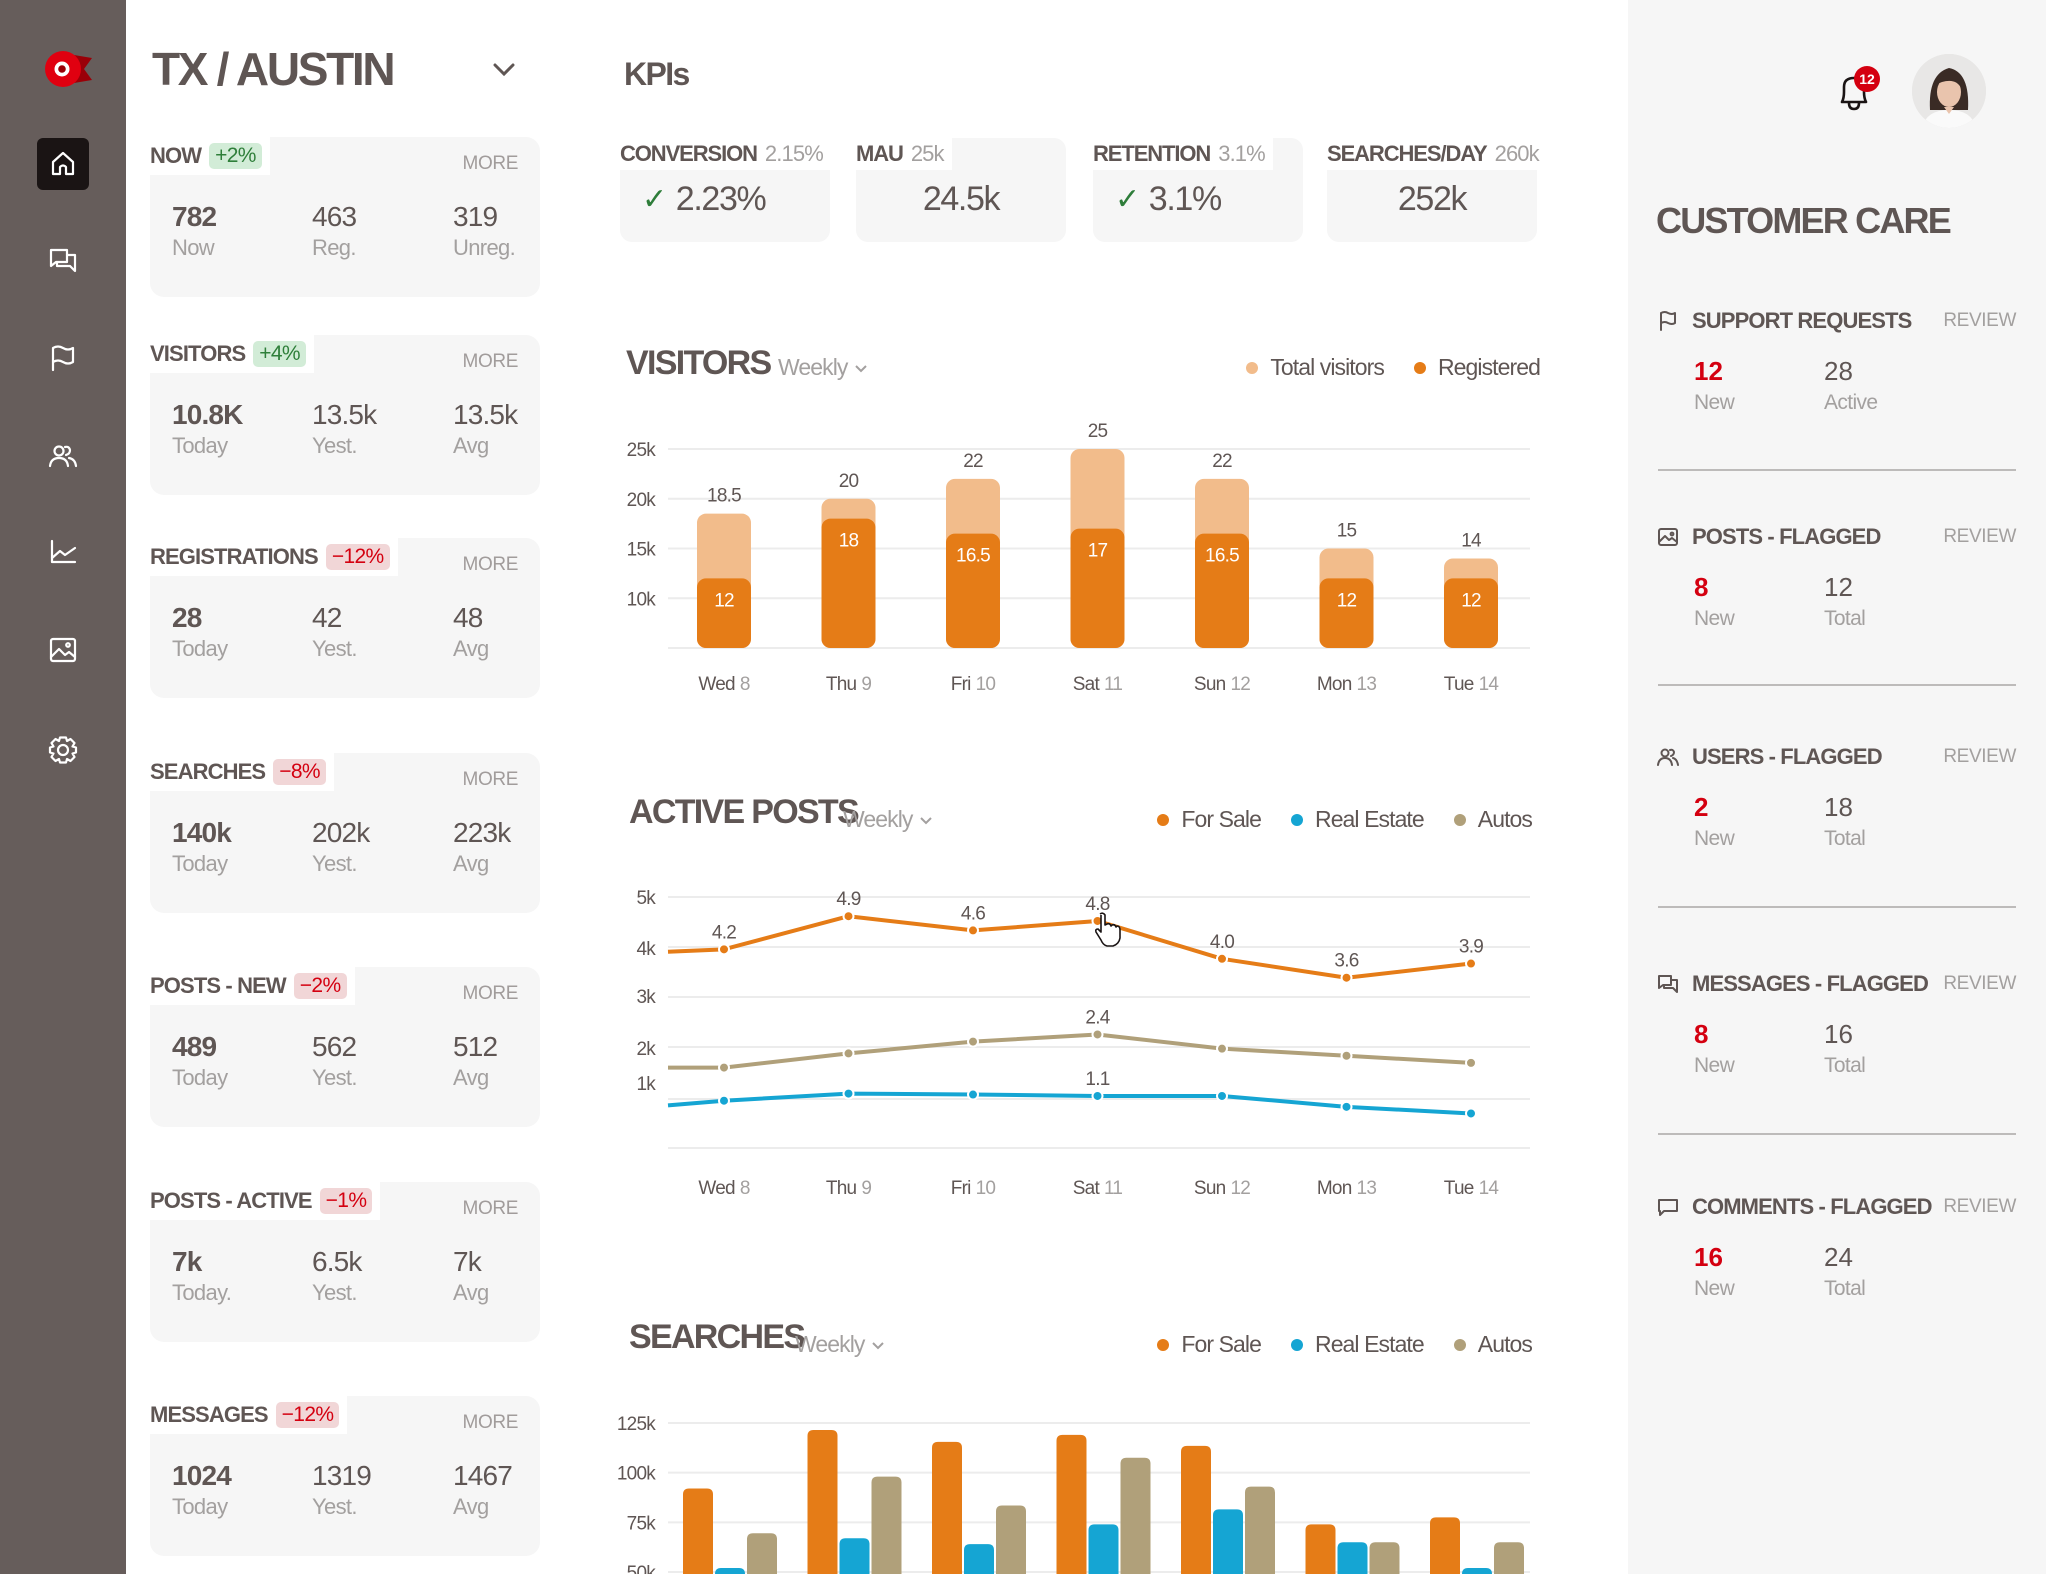 Image resolution: width=2046 pixels, height=1574 pixels. What do you see at coordinates (342, 1475) in the screenshot?
I see `stat-value: 1319` at bounding box center [342, 1475].